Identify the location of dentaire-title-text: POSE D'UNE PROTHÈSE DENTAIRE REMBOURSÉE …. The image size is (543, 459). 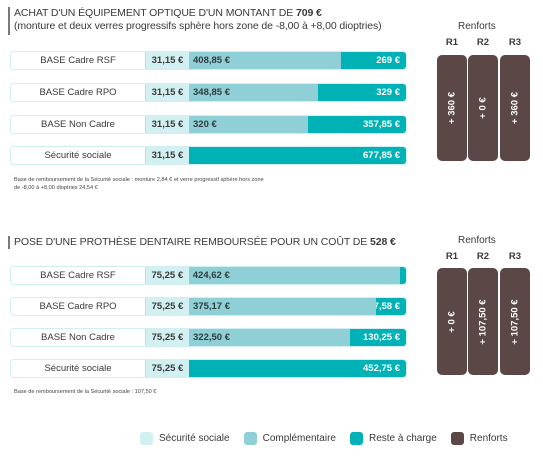
(192, 242).